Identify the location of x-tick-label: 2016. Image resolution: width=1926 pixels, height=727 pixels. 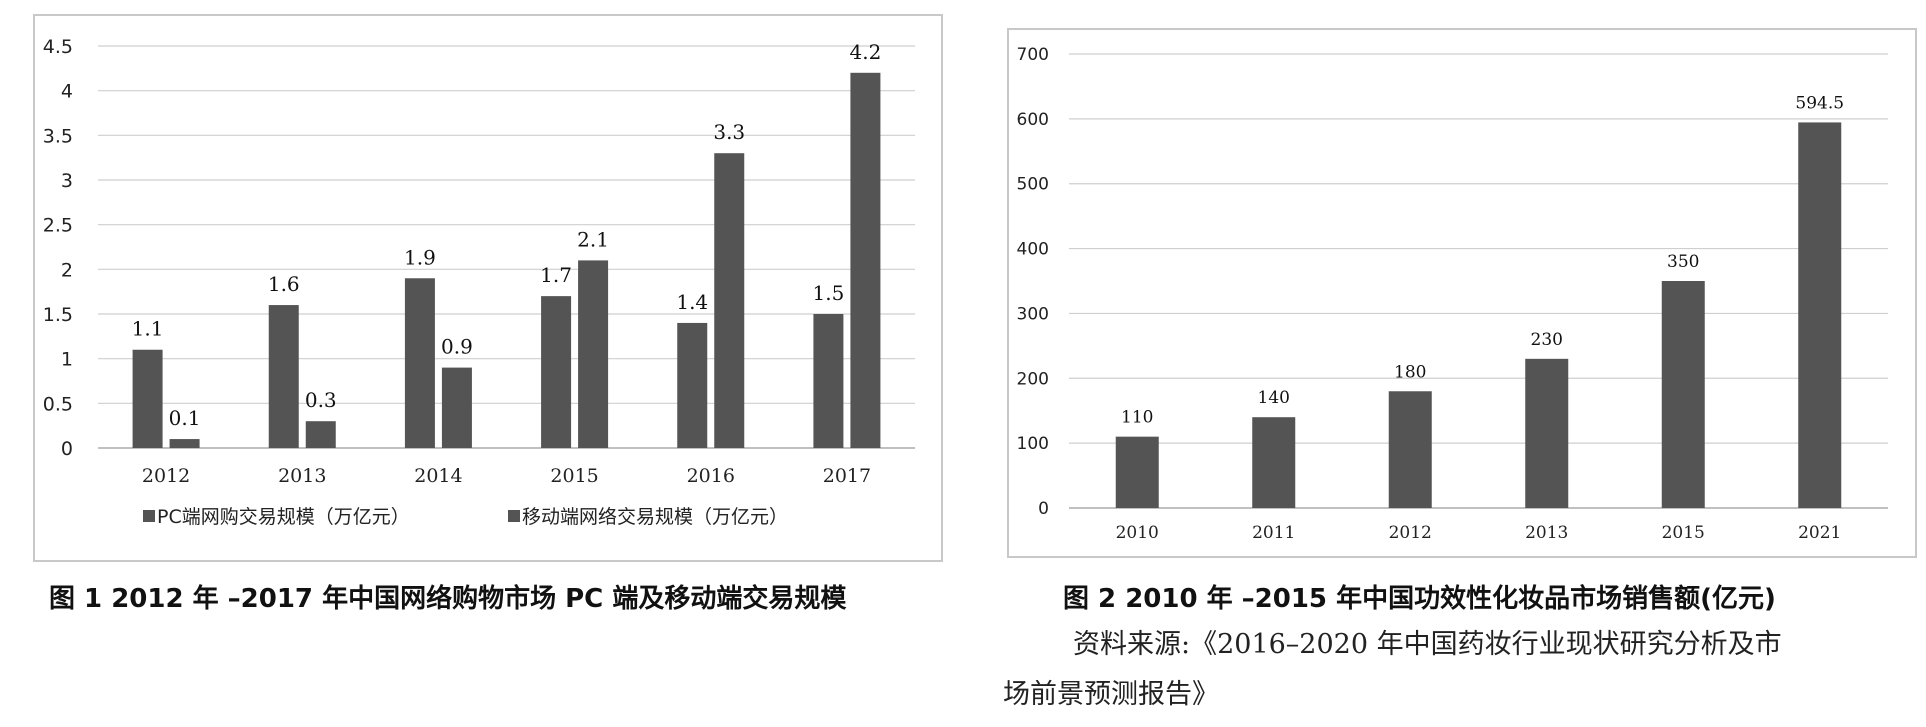
(711, 476).